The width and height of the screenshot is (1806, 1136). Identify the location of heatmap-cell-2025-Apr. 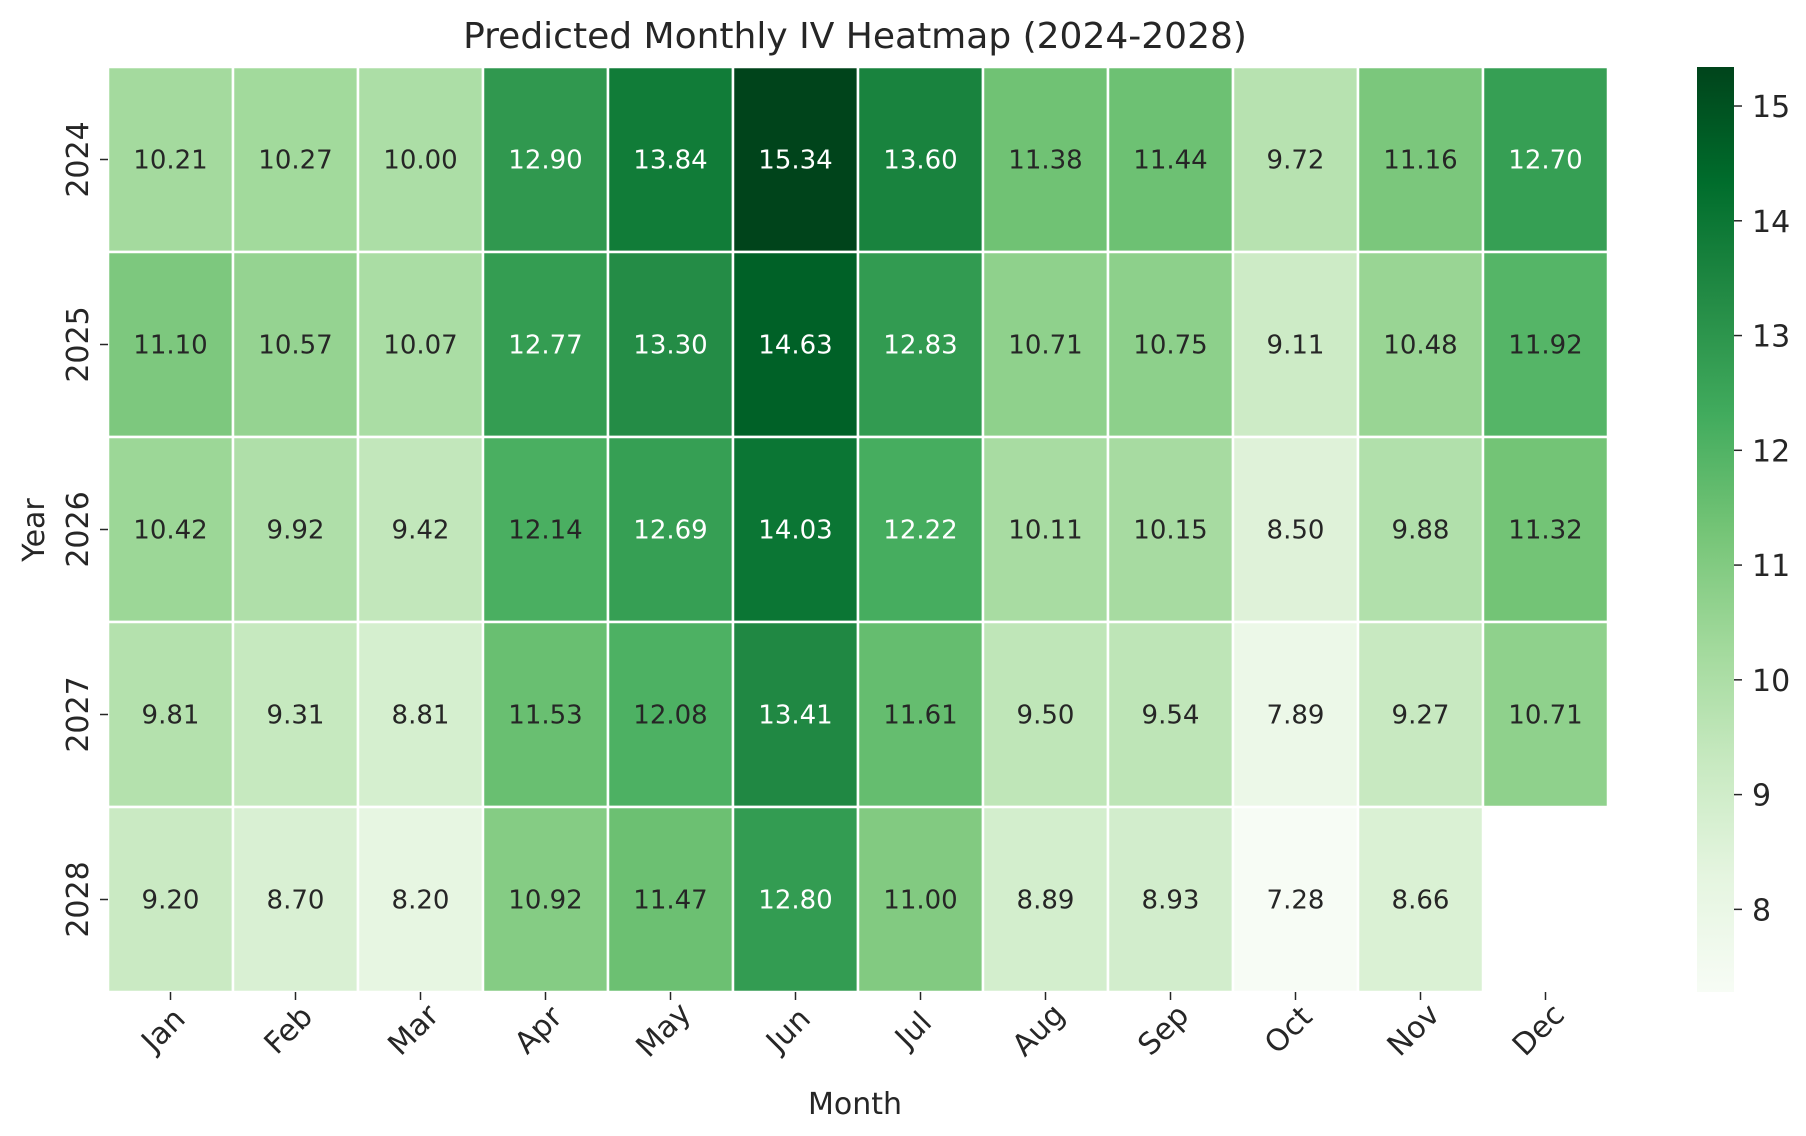
(545, 344).